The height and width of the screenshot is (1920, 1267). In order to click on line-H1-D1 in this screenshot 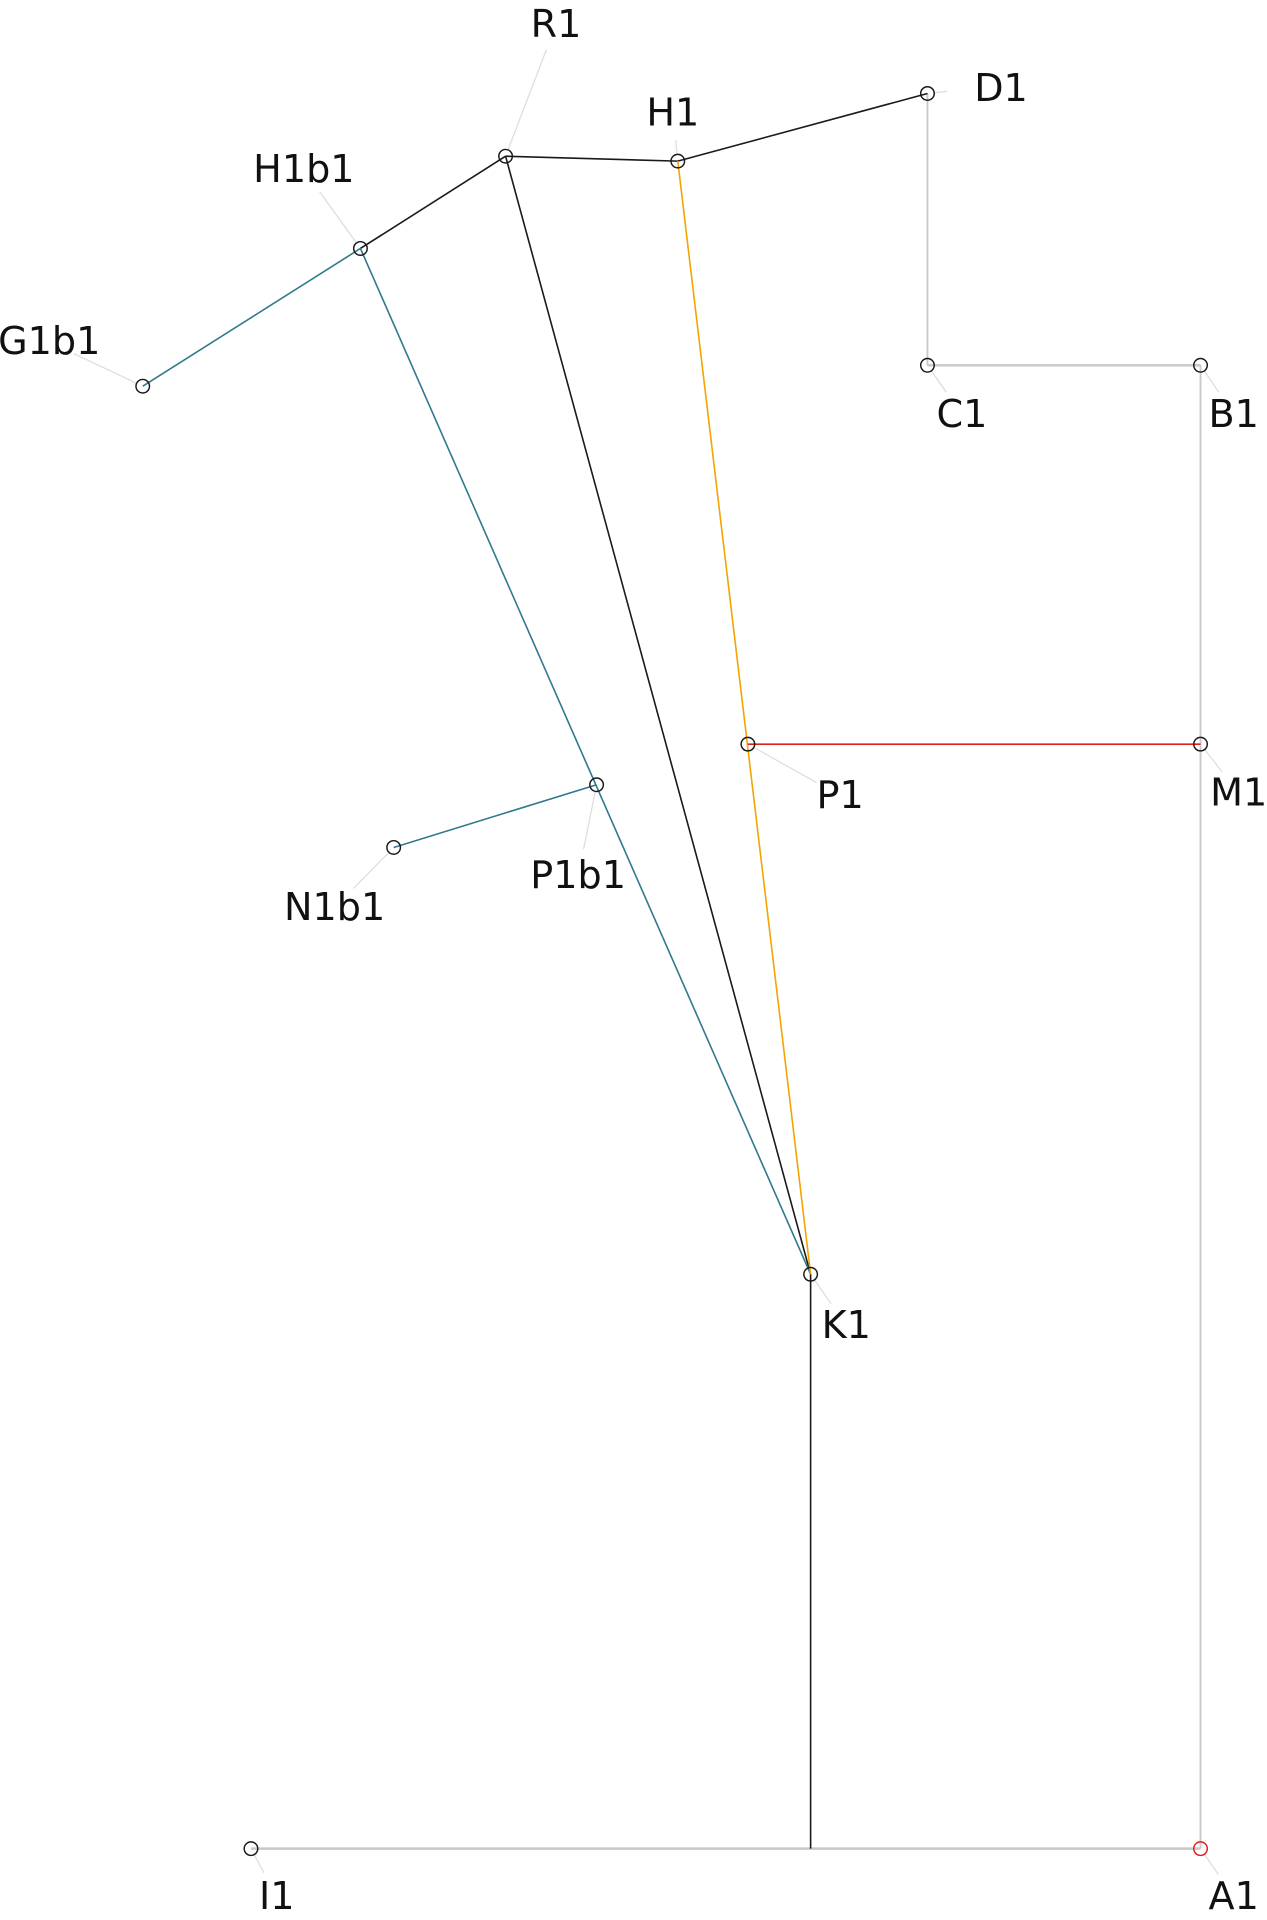, I will do `click(802, 127)`.